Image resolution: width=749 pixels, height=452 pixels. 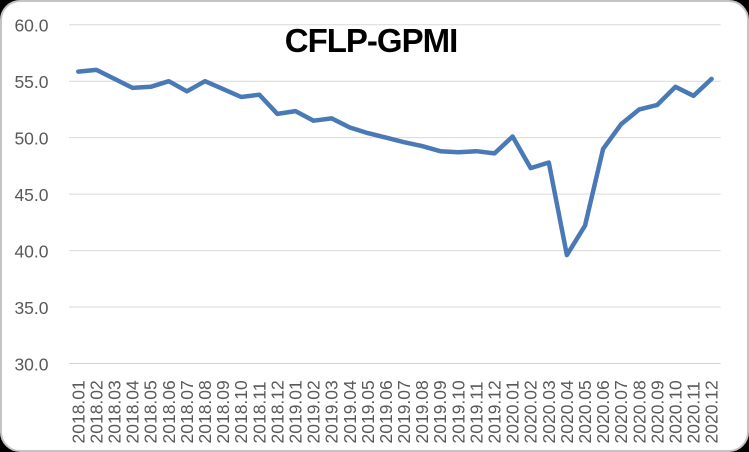 What do you see at coordinates (567, 412) in the screenshot?
I see `svg-text: 2020.04` at bounding box center [567, 412].